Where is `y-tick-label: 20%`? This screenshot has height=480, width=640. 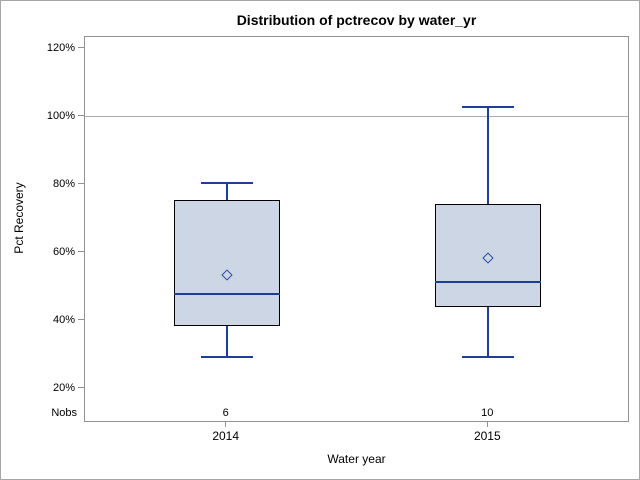
y-tick-label: 20% is located at coordinates (63, 387).